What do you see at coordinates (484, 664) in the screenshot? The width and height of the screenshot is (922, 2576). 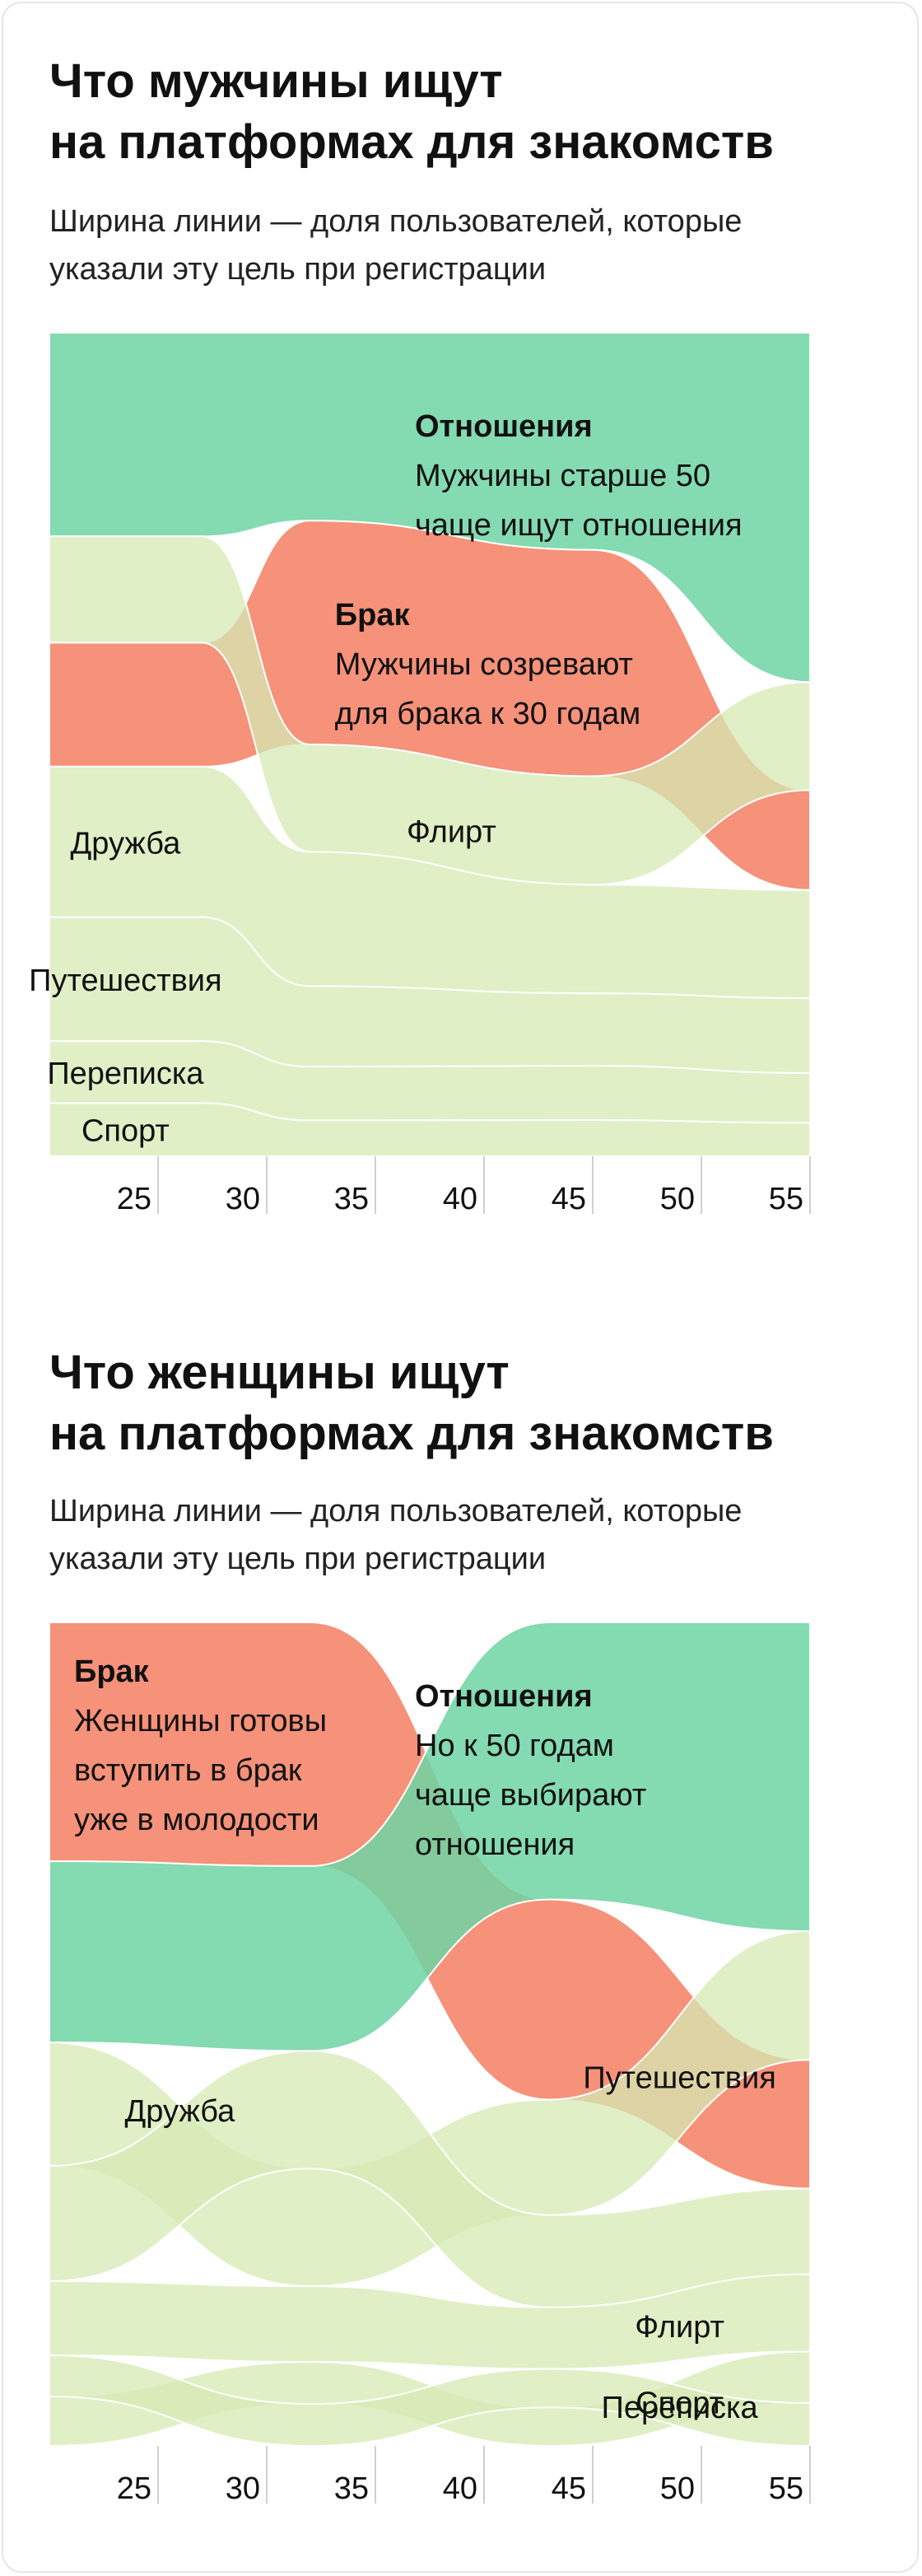 I see `annotation-line: Мужчины созревают` at bounding box center [484, 664].